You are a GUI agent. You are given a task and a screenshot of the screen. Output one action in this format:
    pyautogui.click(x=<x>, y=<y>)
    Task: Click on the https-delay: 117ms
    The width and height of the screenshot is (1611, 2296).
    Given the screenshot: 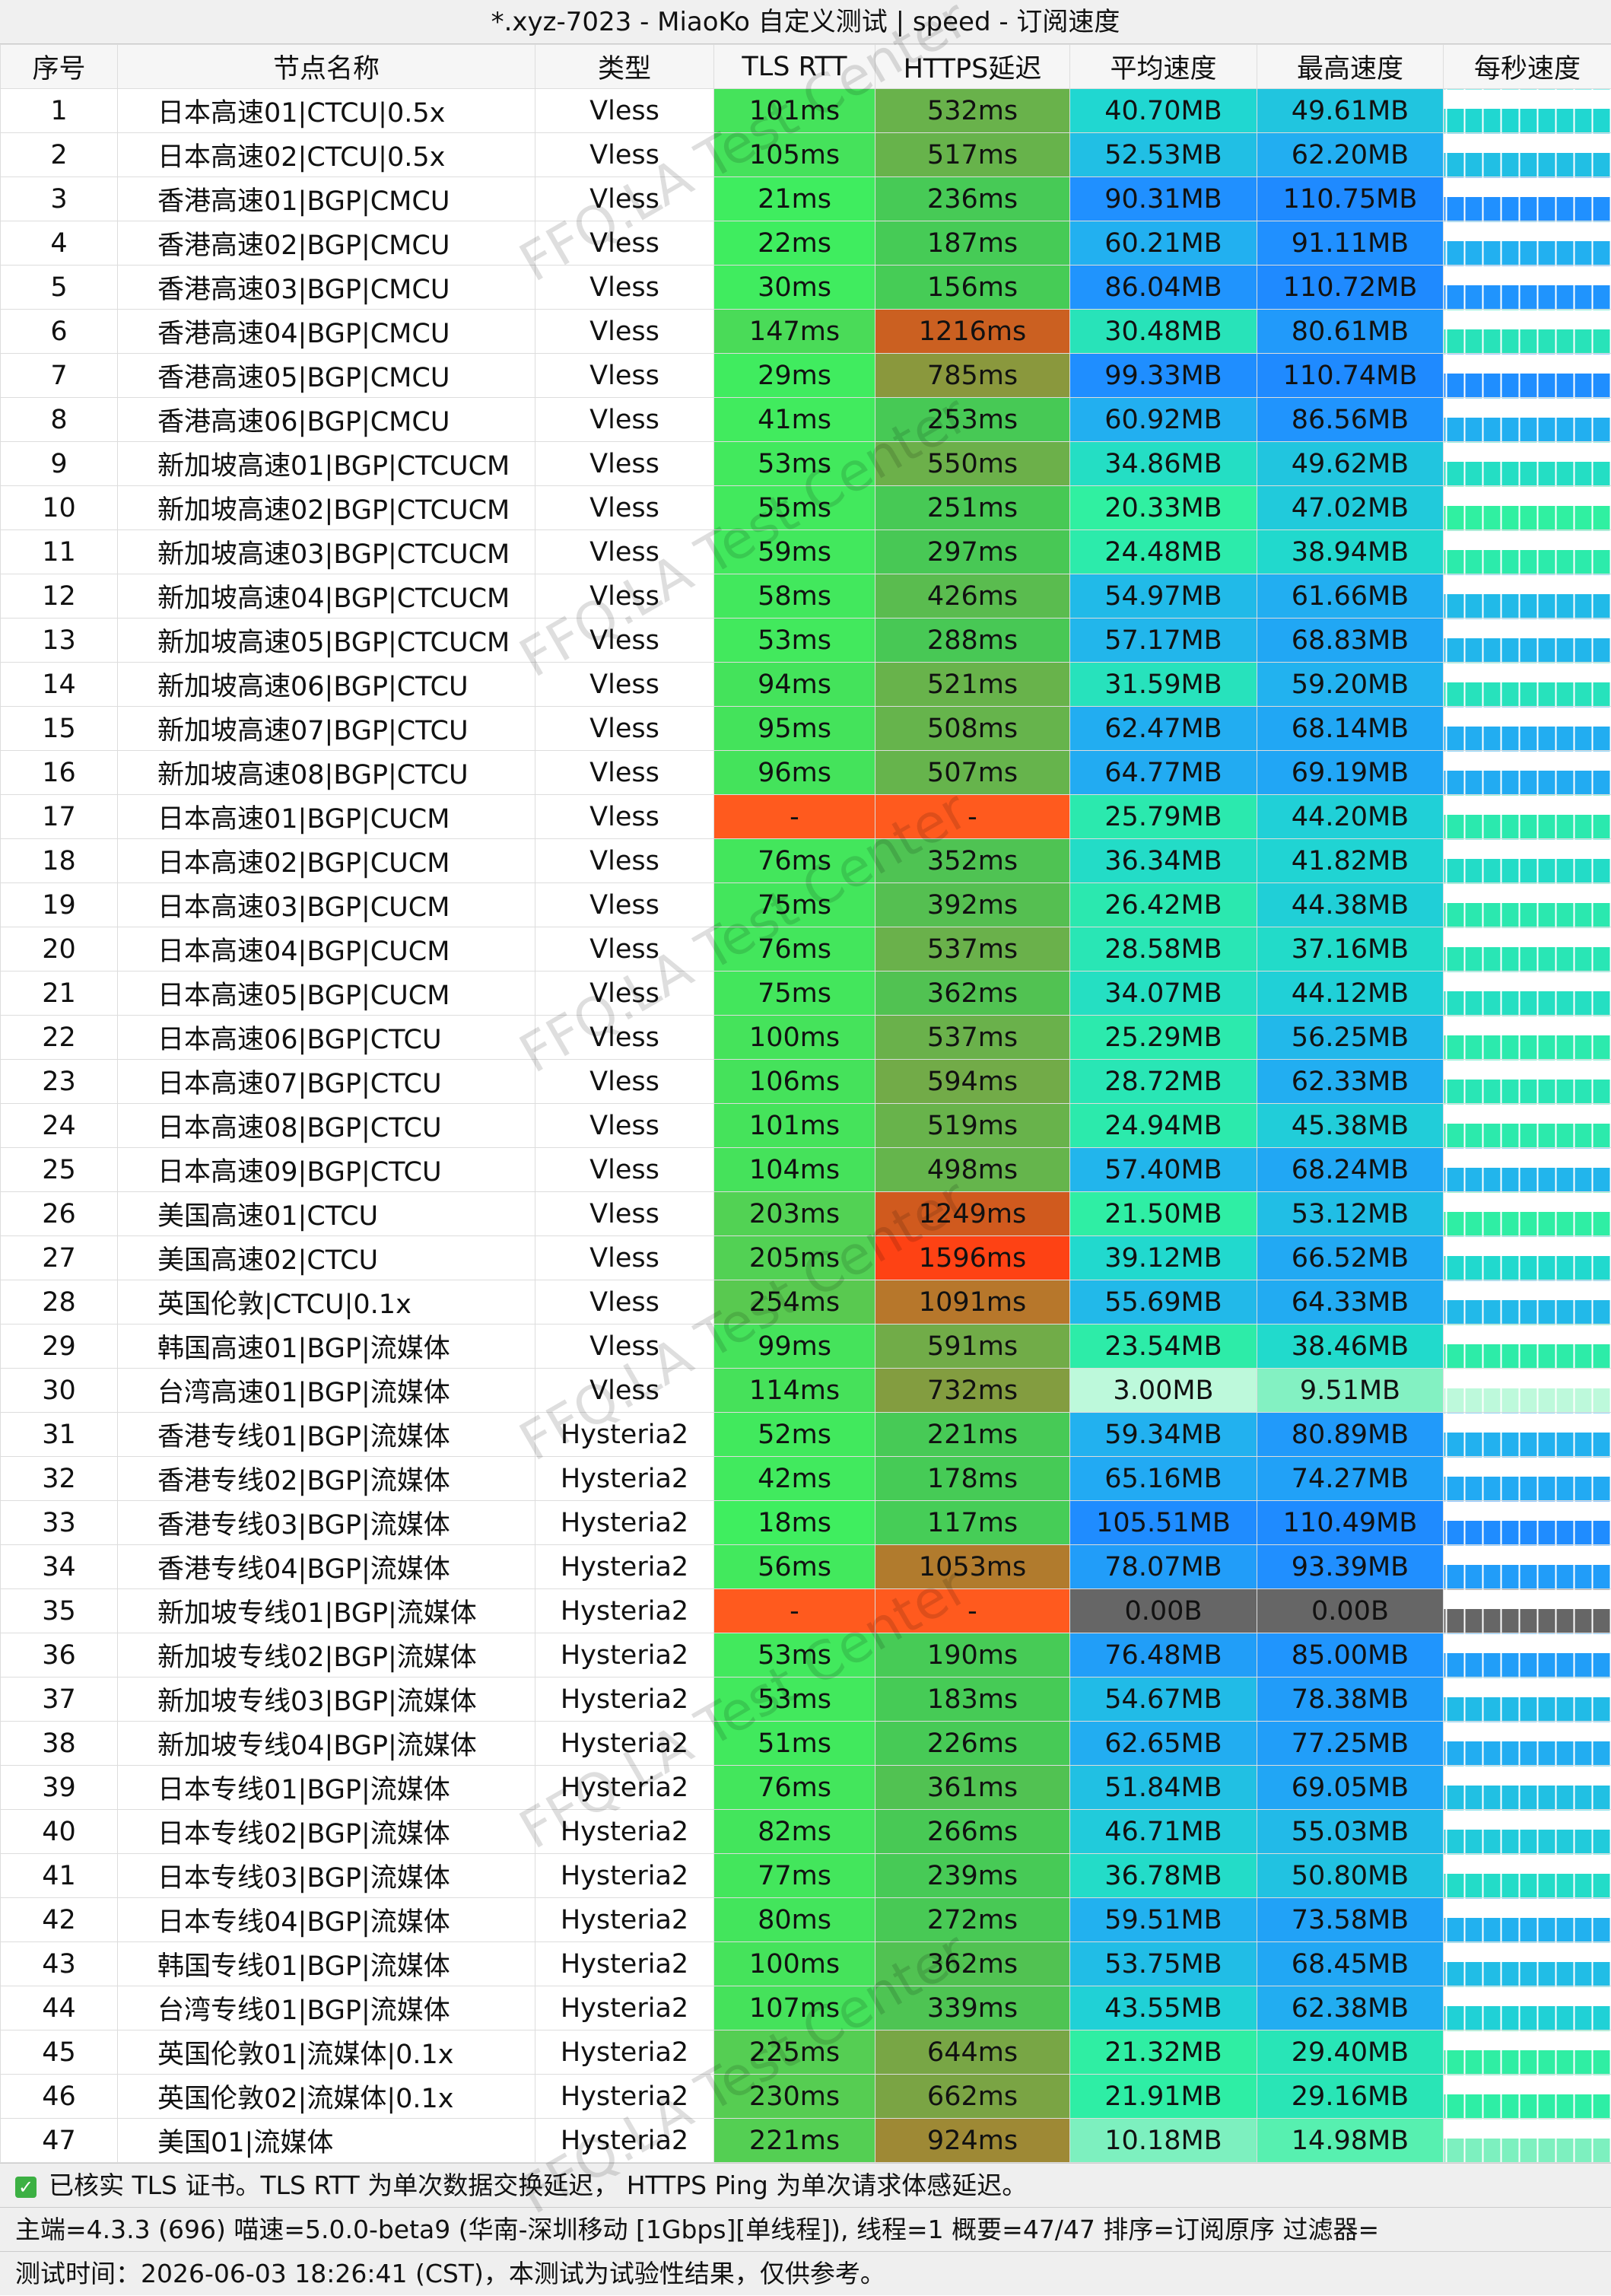 What is the action you would take?
    pyautogui.click(x=973, y=1523)
    